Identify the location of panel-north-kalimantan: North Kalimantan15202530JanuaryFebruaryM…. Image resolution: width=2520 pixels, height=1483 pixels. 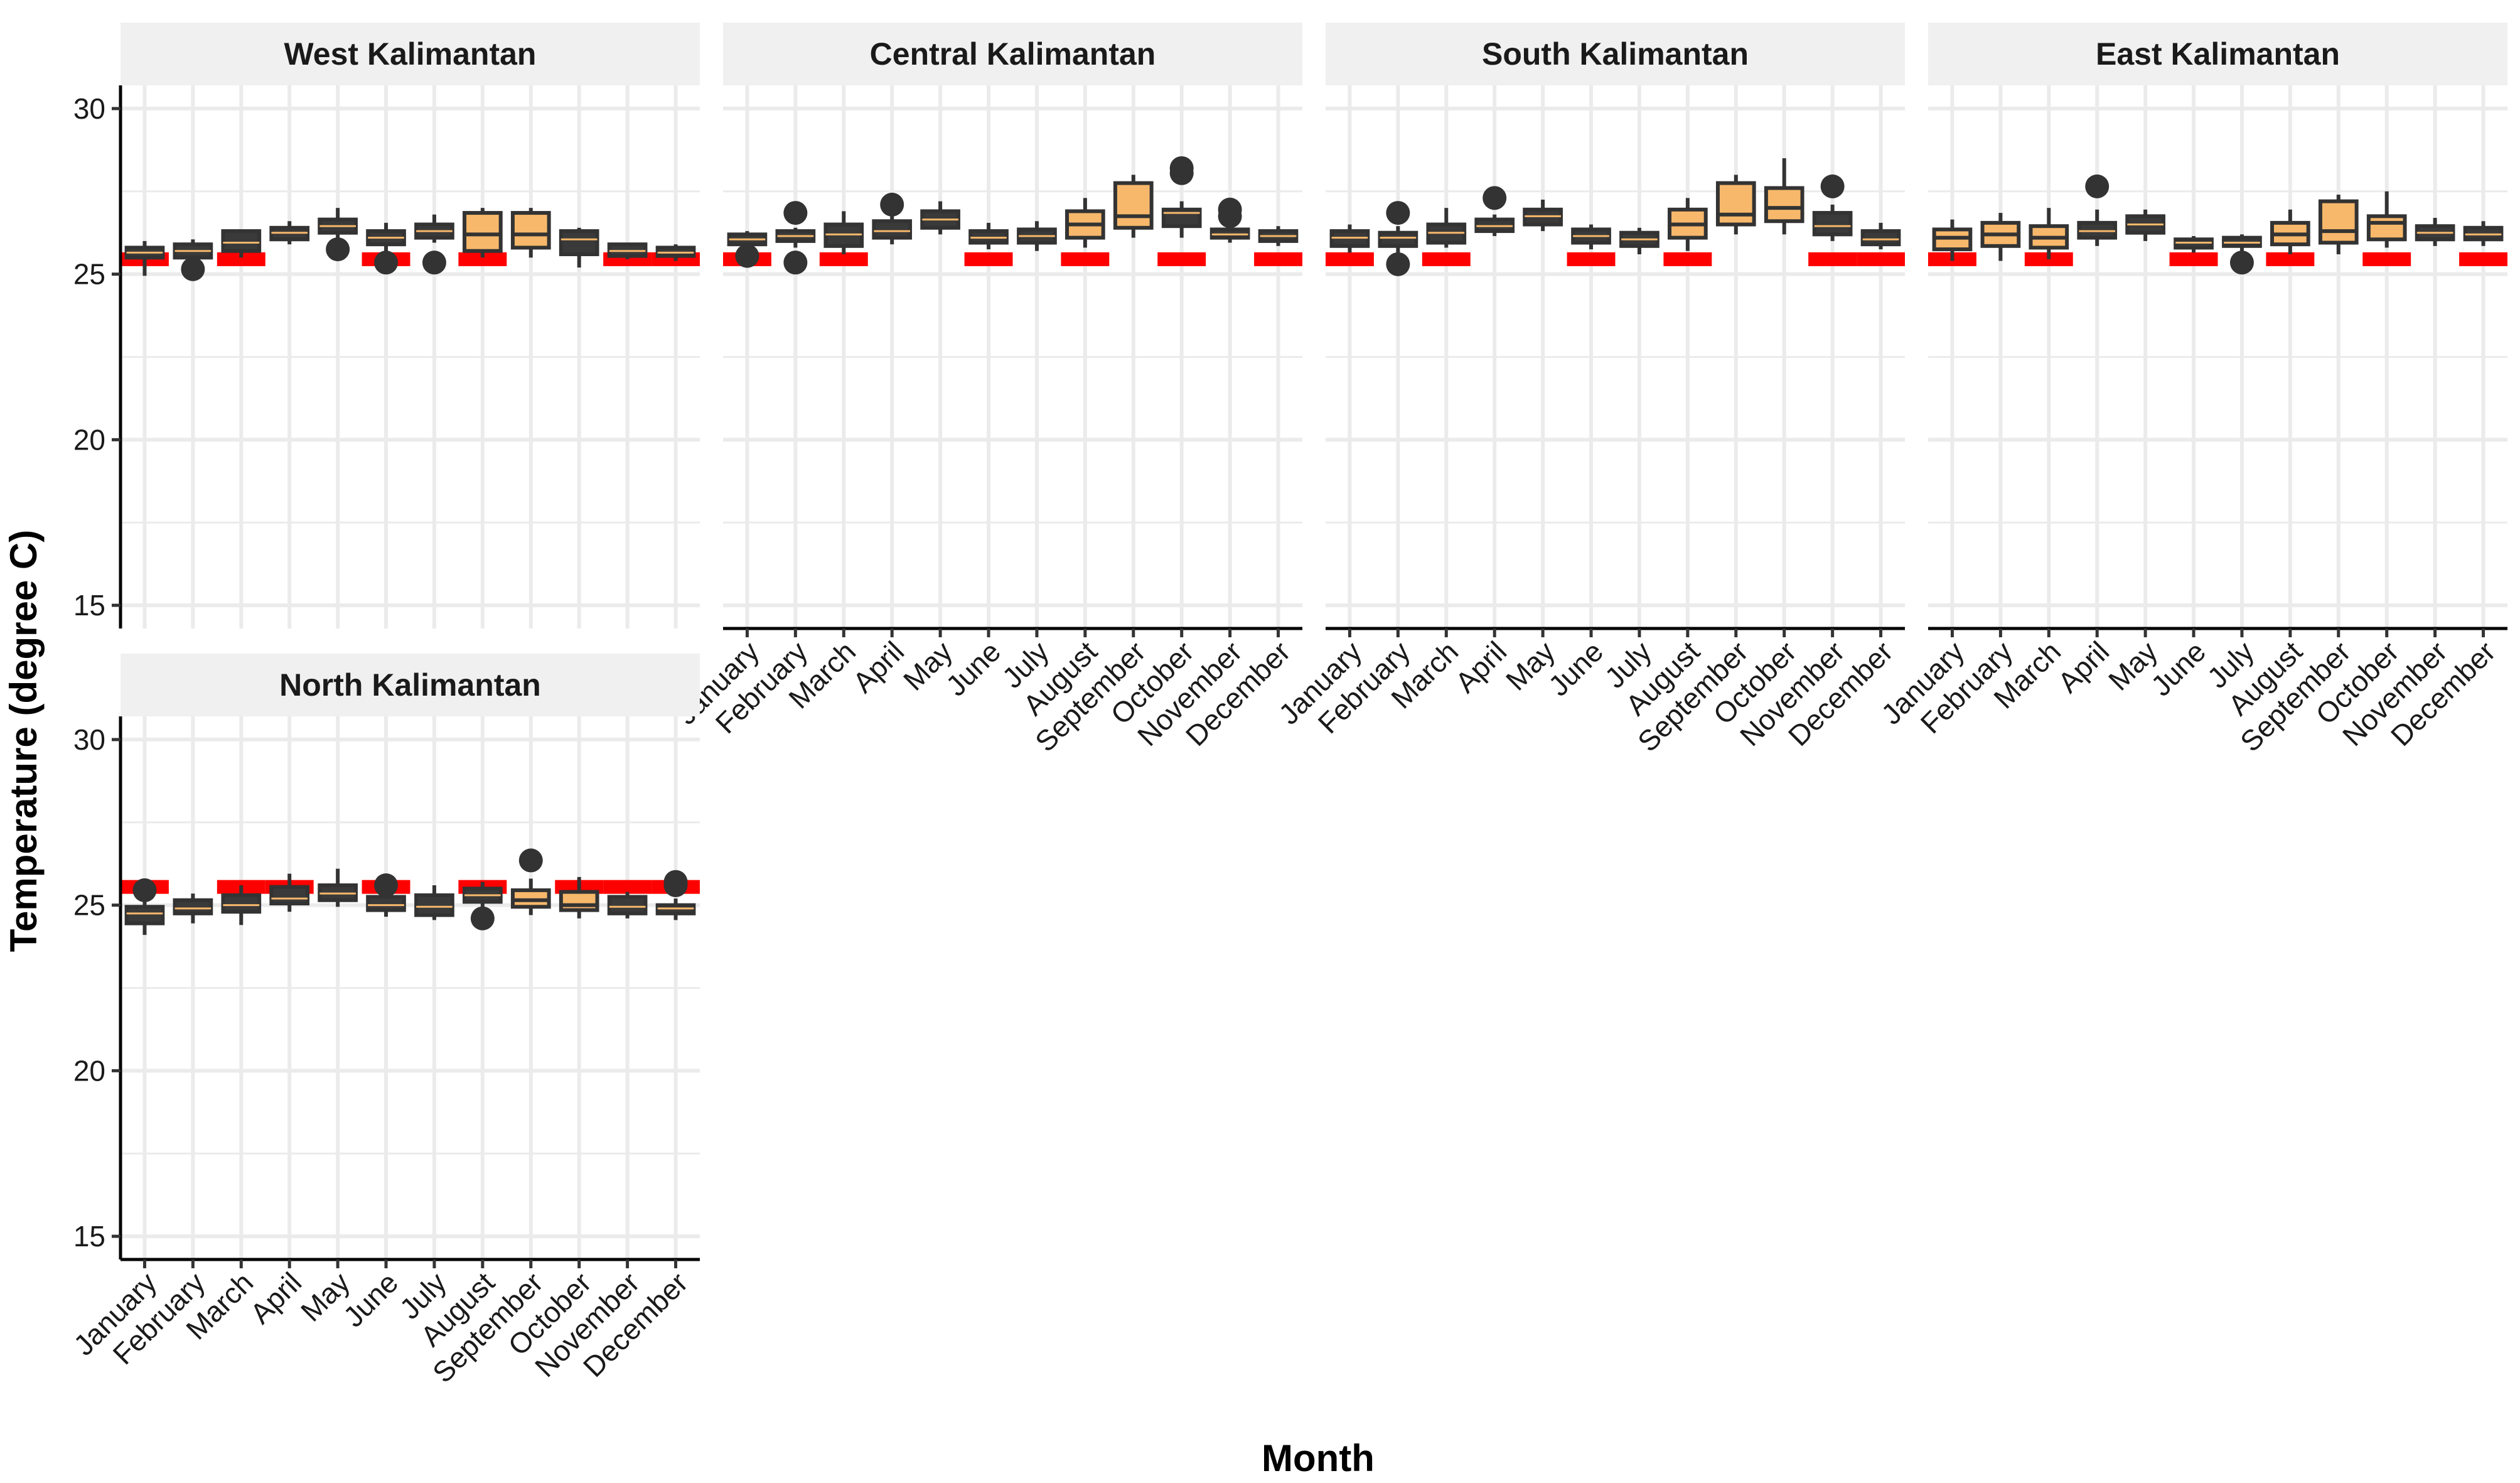
(383, 1021).